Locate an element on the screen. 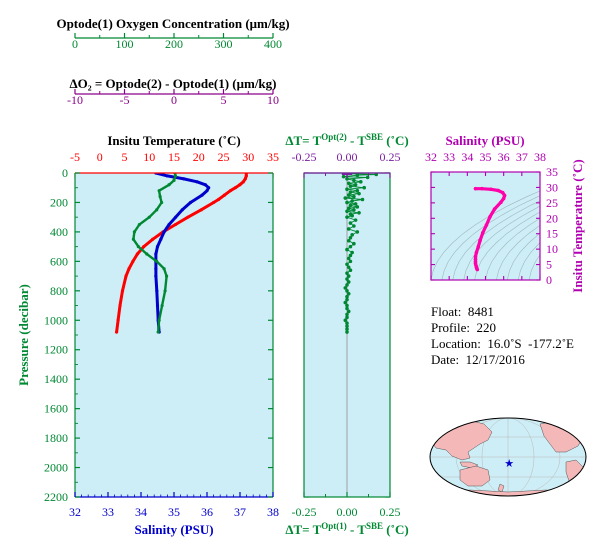 This screenshot has width=608, height=554. delta-t-series is located at coordinates (360, 253).